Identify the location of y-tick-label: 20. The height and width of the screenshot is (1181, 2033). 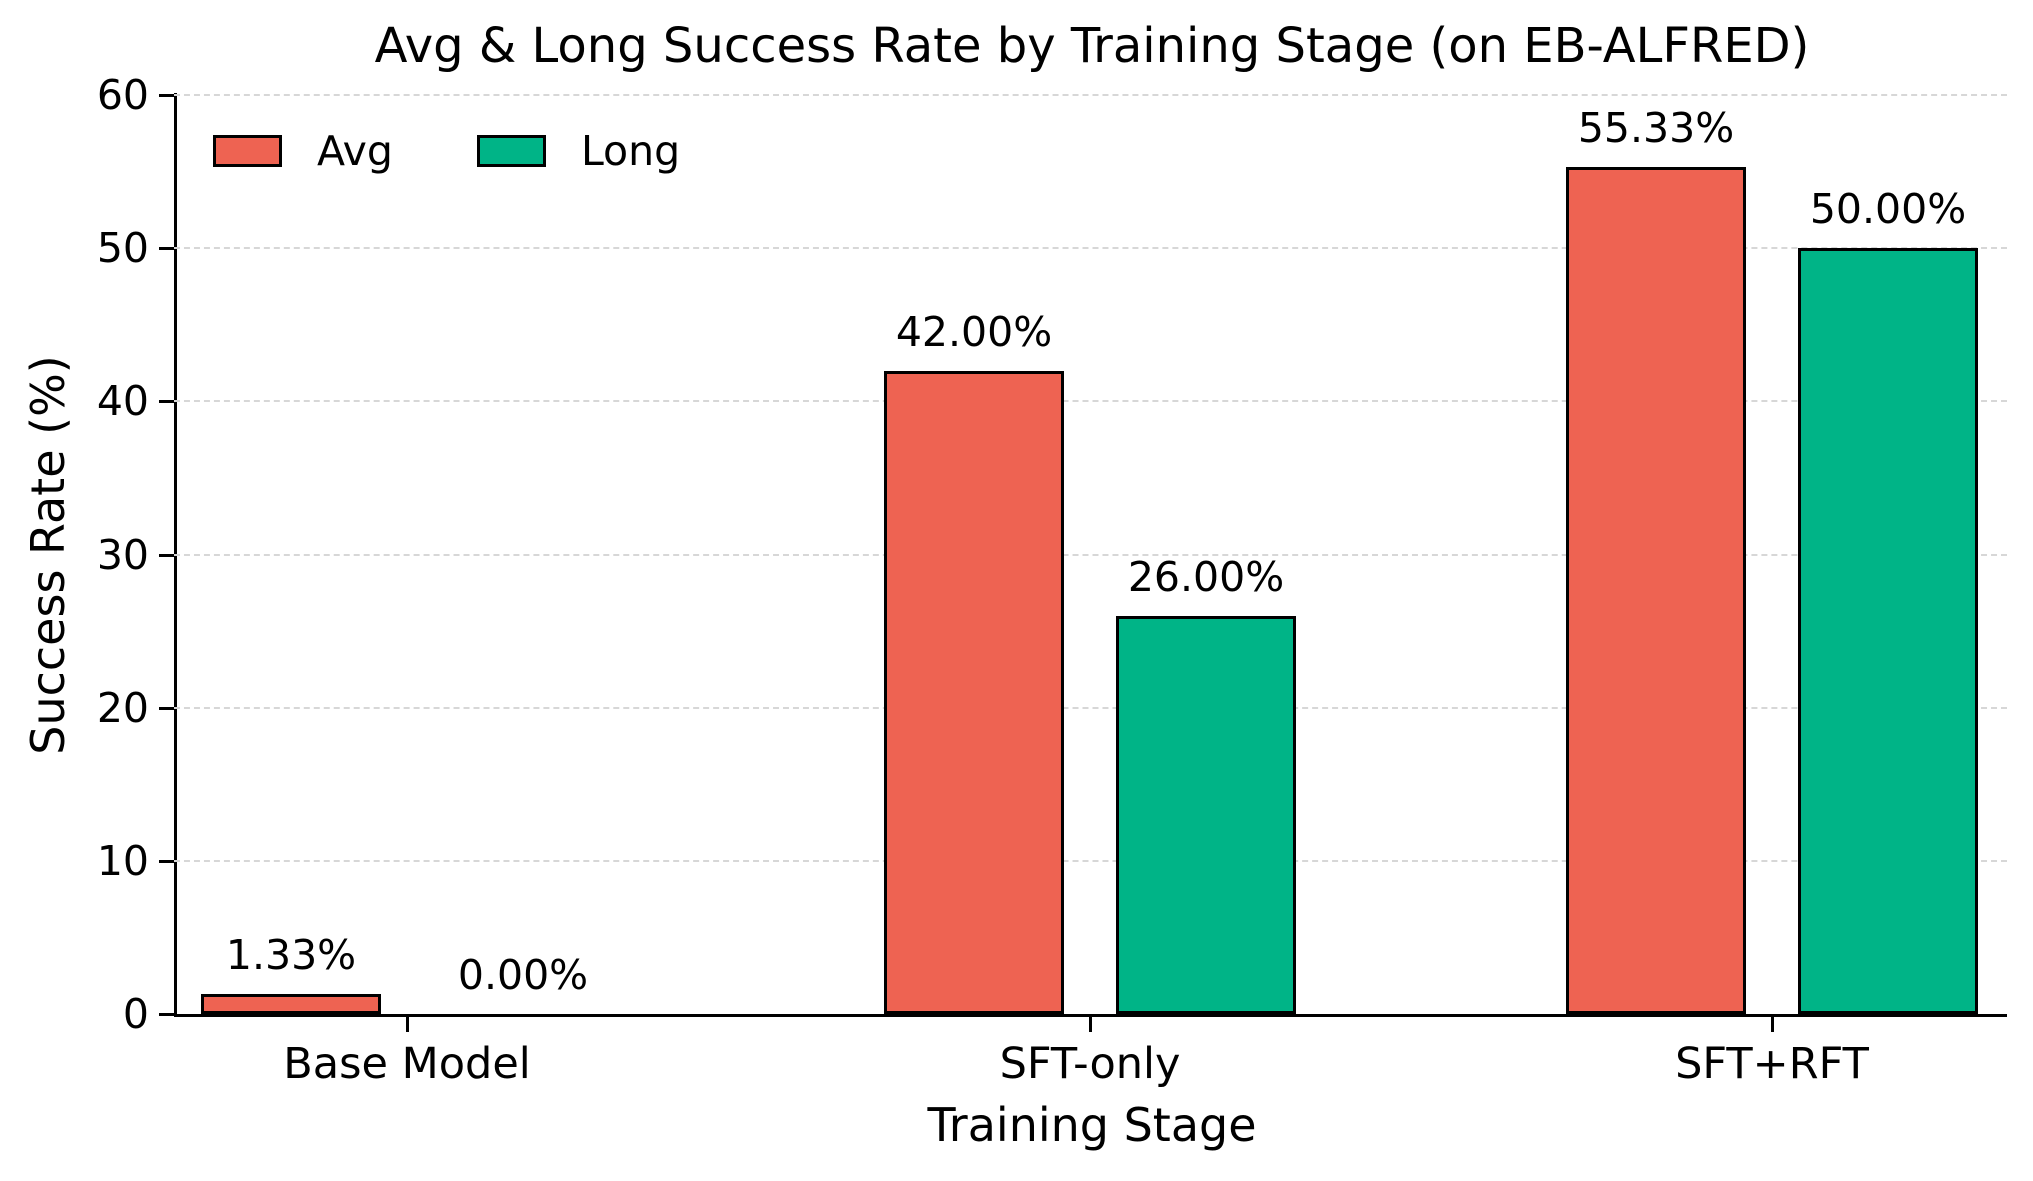
(122, 707).